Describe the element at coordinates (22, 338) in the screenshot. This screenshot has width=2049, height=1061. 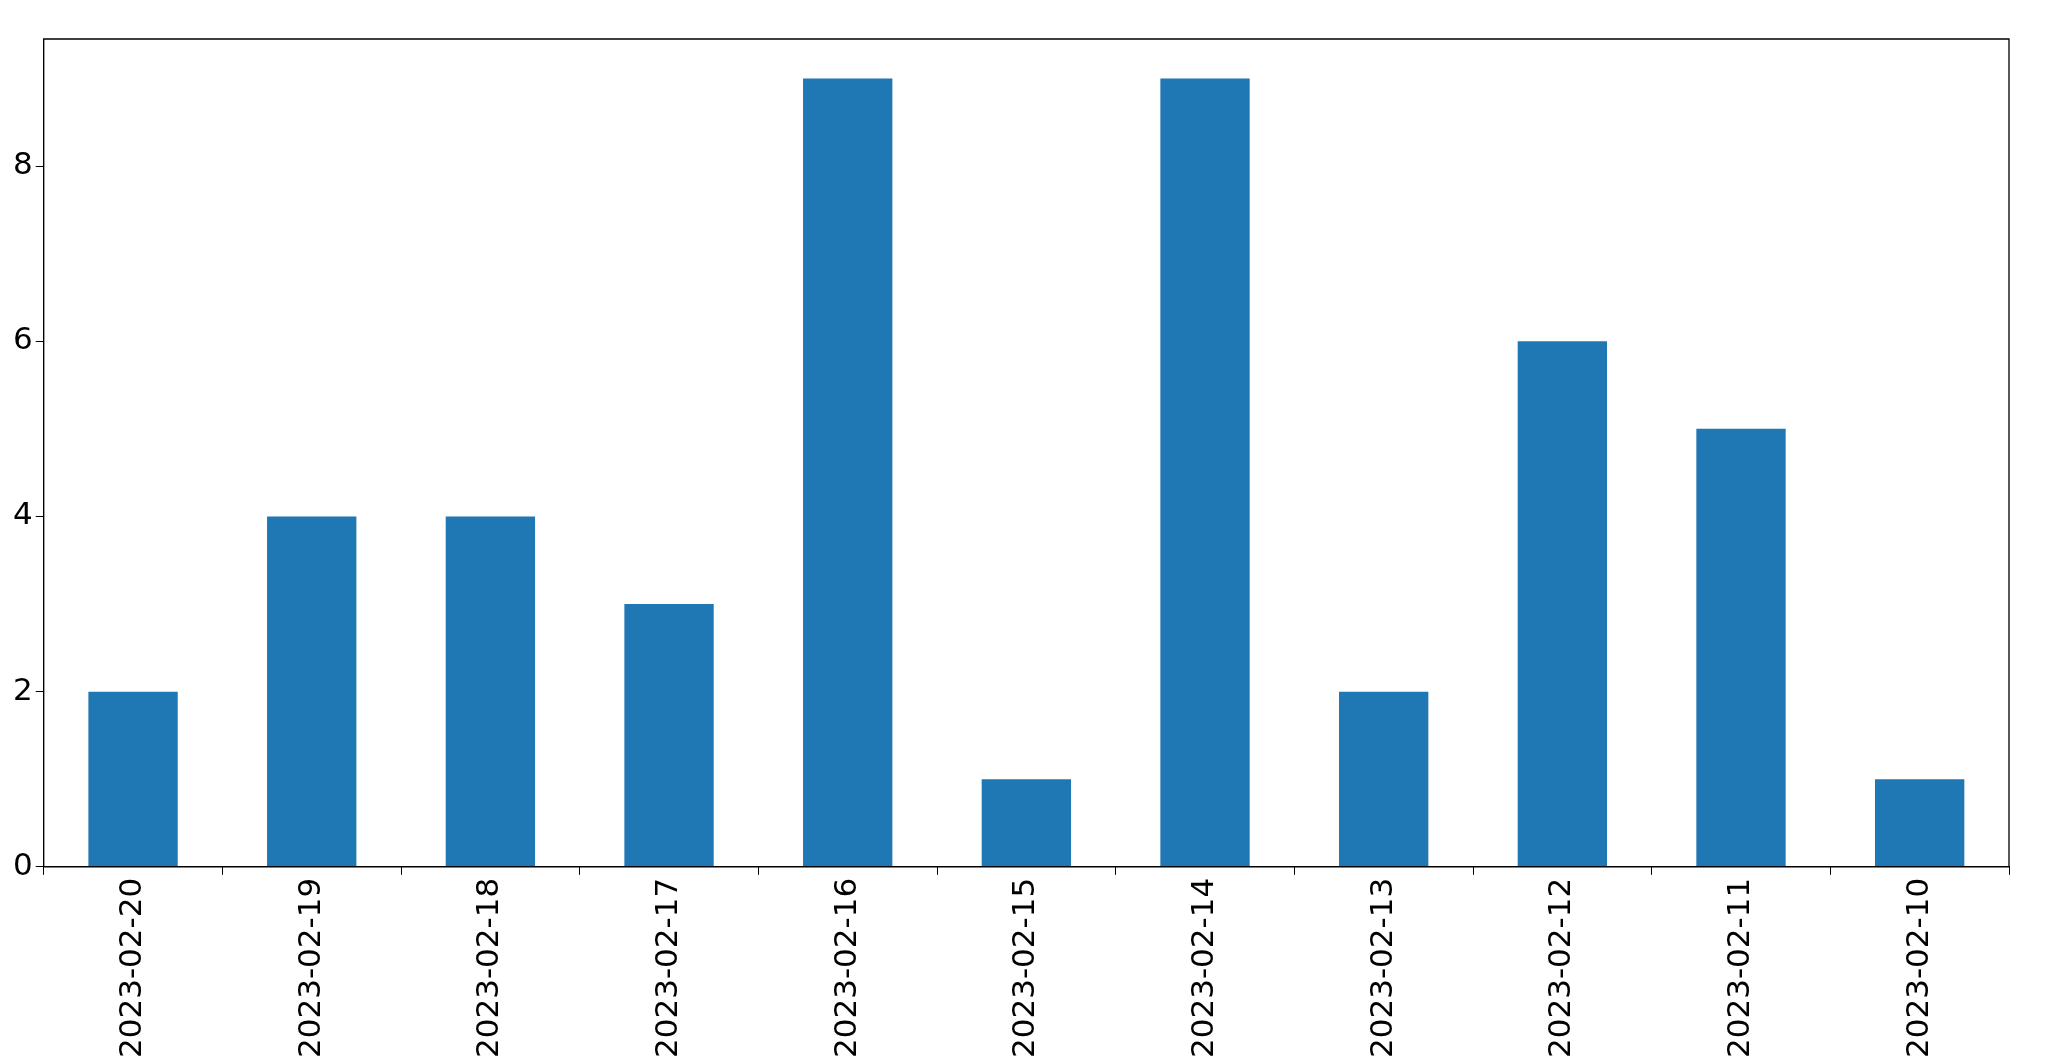
I see `y-tick-label: 6` at that location.